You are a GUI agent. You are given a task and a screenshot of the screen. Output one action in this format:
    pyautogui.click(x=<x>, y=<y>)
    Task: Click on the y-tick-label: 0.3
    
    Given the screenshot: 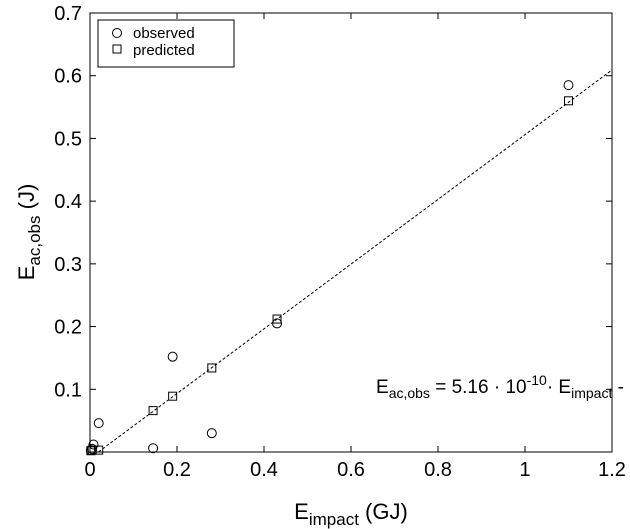 What is the action you would take?
    pyautogui.click(x=68, y=265)
    